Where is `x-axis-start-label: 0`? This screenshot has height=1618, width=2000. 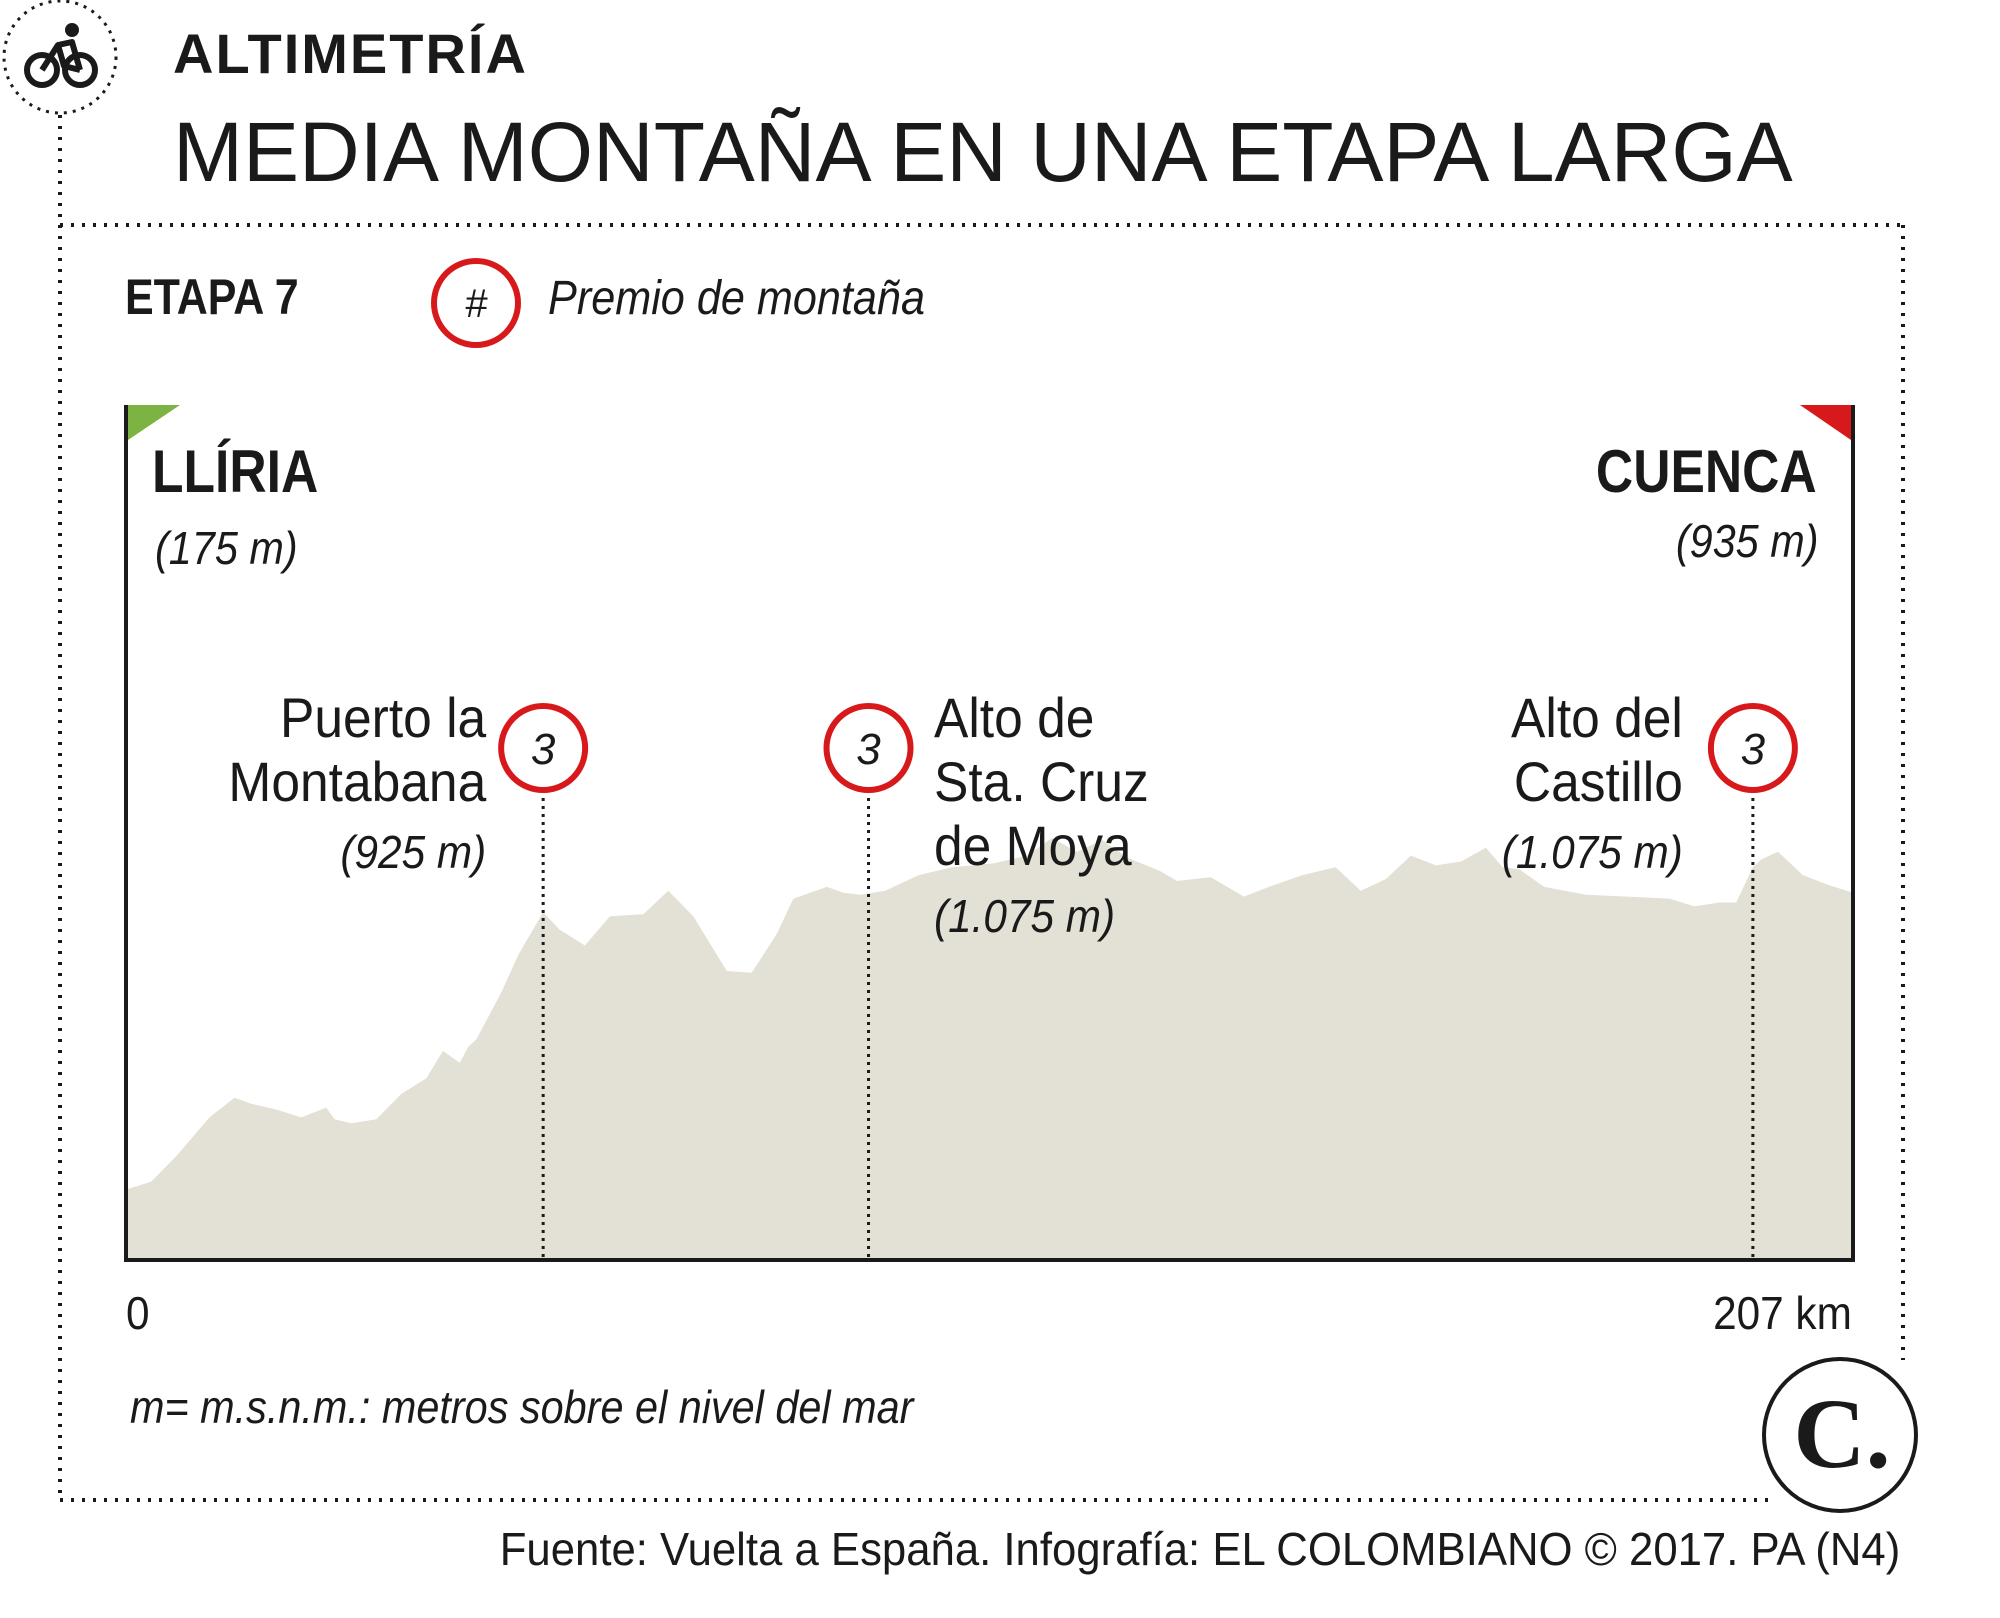
x-axis-start-label: 0 is located at coordinates (138, 1313).